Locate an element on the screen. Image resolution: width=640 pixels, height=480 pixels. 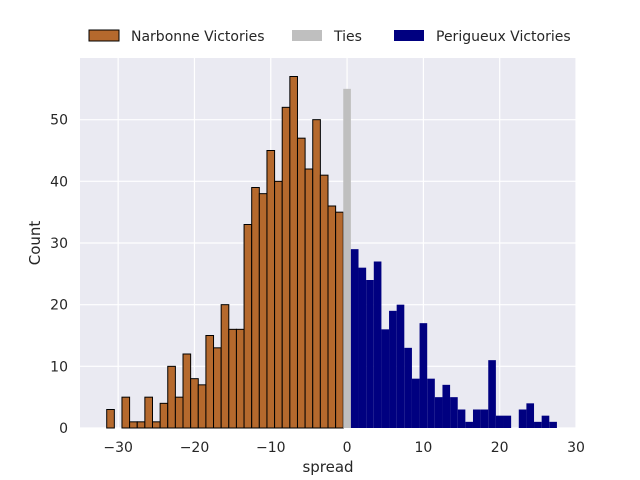
y-tick-label: 0 is located at coordinates (63, 429).